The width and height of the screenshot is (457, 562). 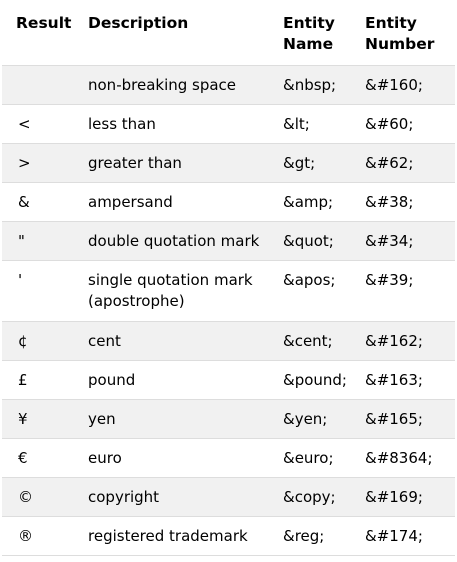 What do you see at coordinates (175, 240) in the screenshot?
I see `cell-description: double quotation mark` at bounding box center [175, 240].